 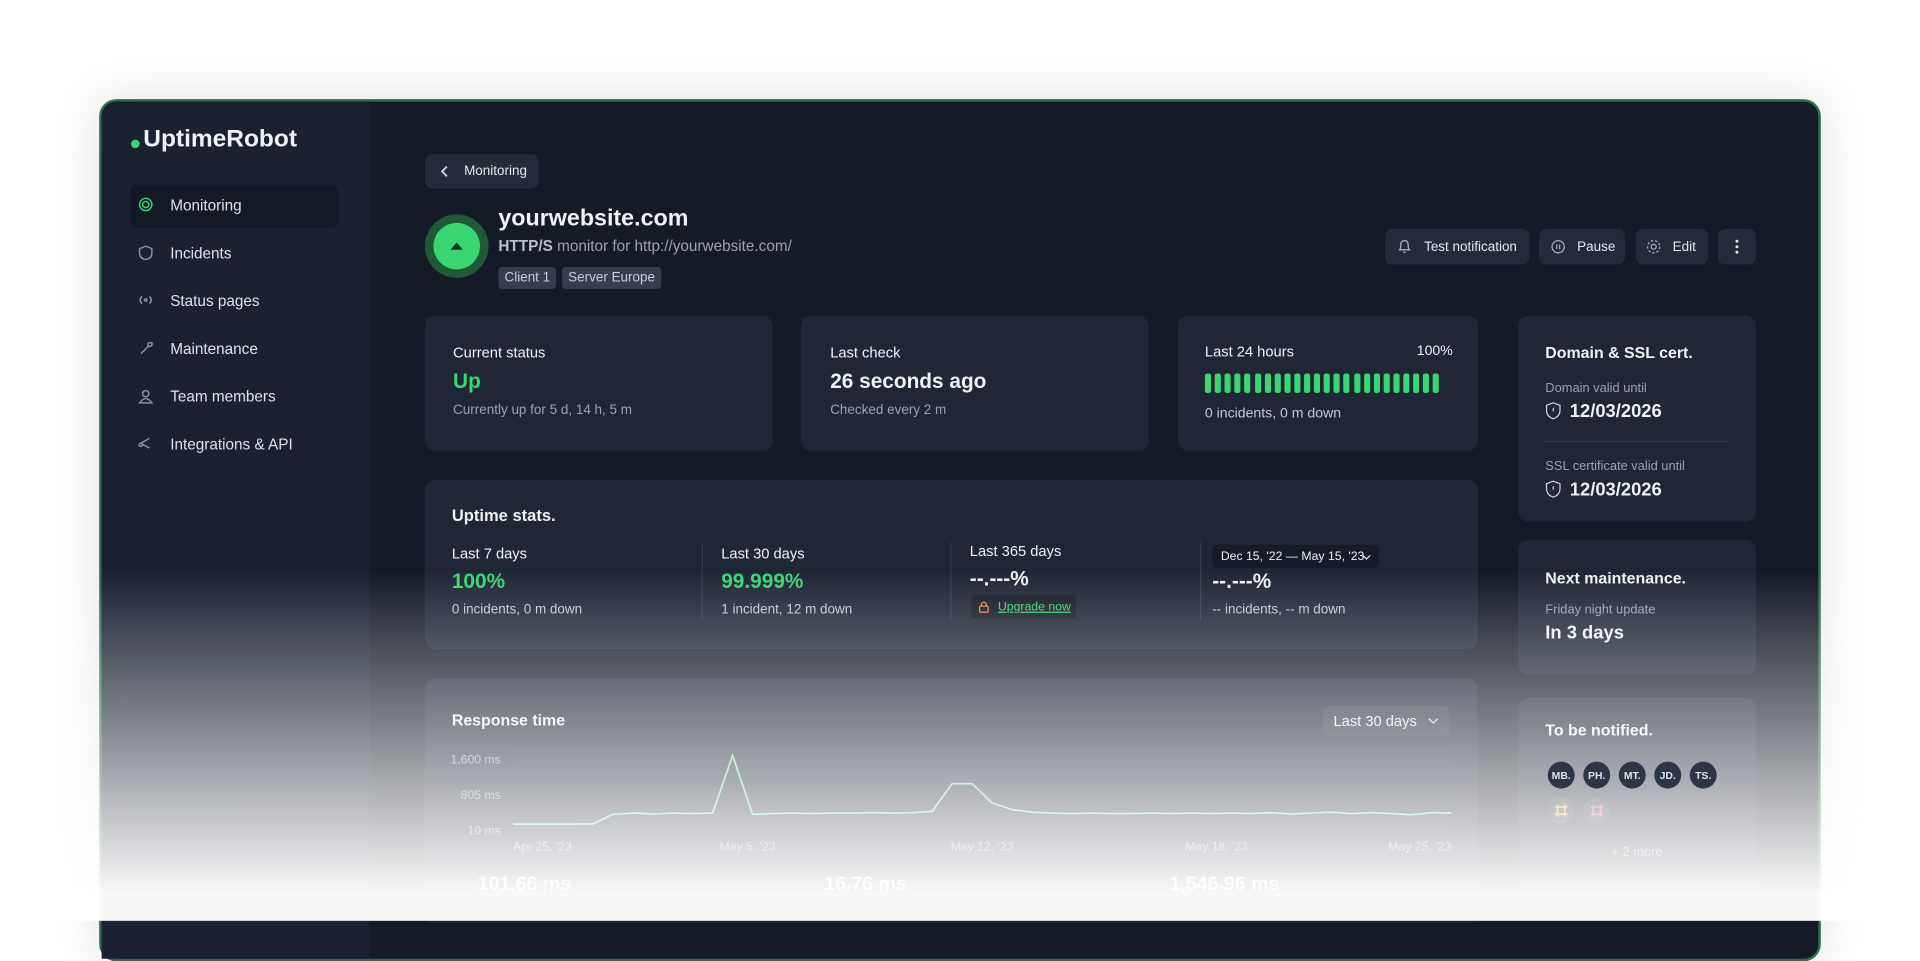 I want to click on period-detail: 0 incidents, 0 m down, so click(x=517, y=610).